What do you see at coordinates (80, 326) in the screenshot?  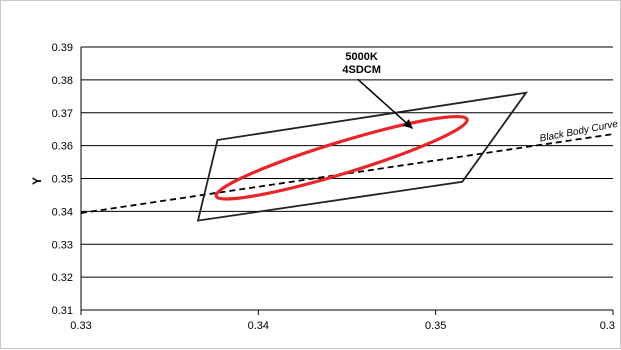 I see `x-tick-label: 0.33` at bounding box center [80, 326].